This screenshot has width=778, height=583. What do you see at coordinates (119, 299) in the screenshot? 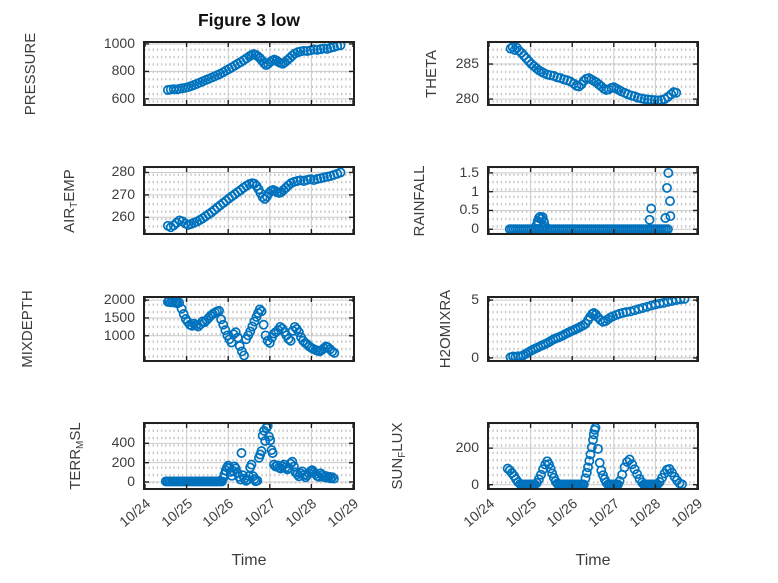
I see `y-tick-label-mixdepth: 2000` at bounding box center [119, 299].